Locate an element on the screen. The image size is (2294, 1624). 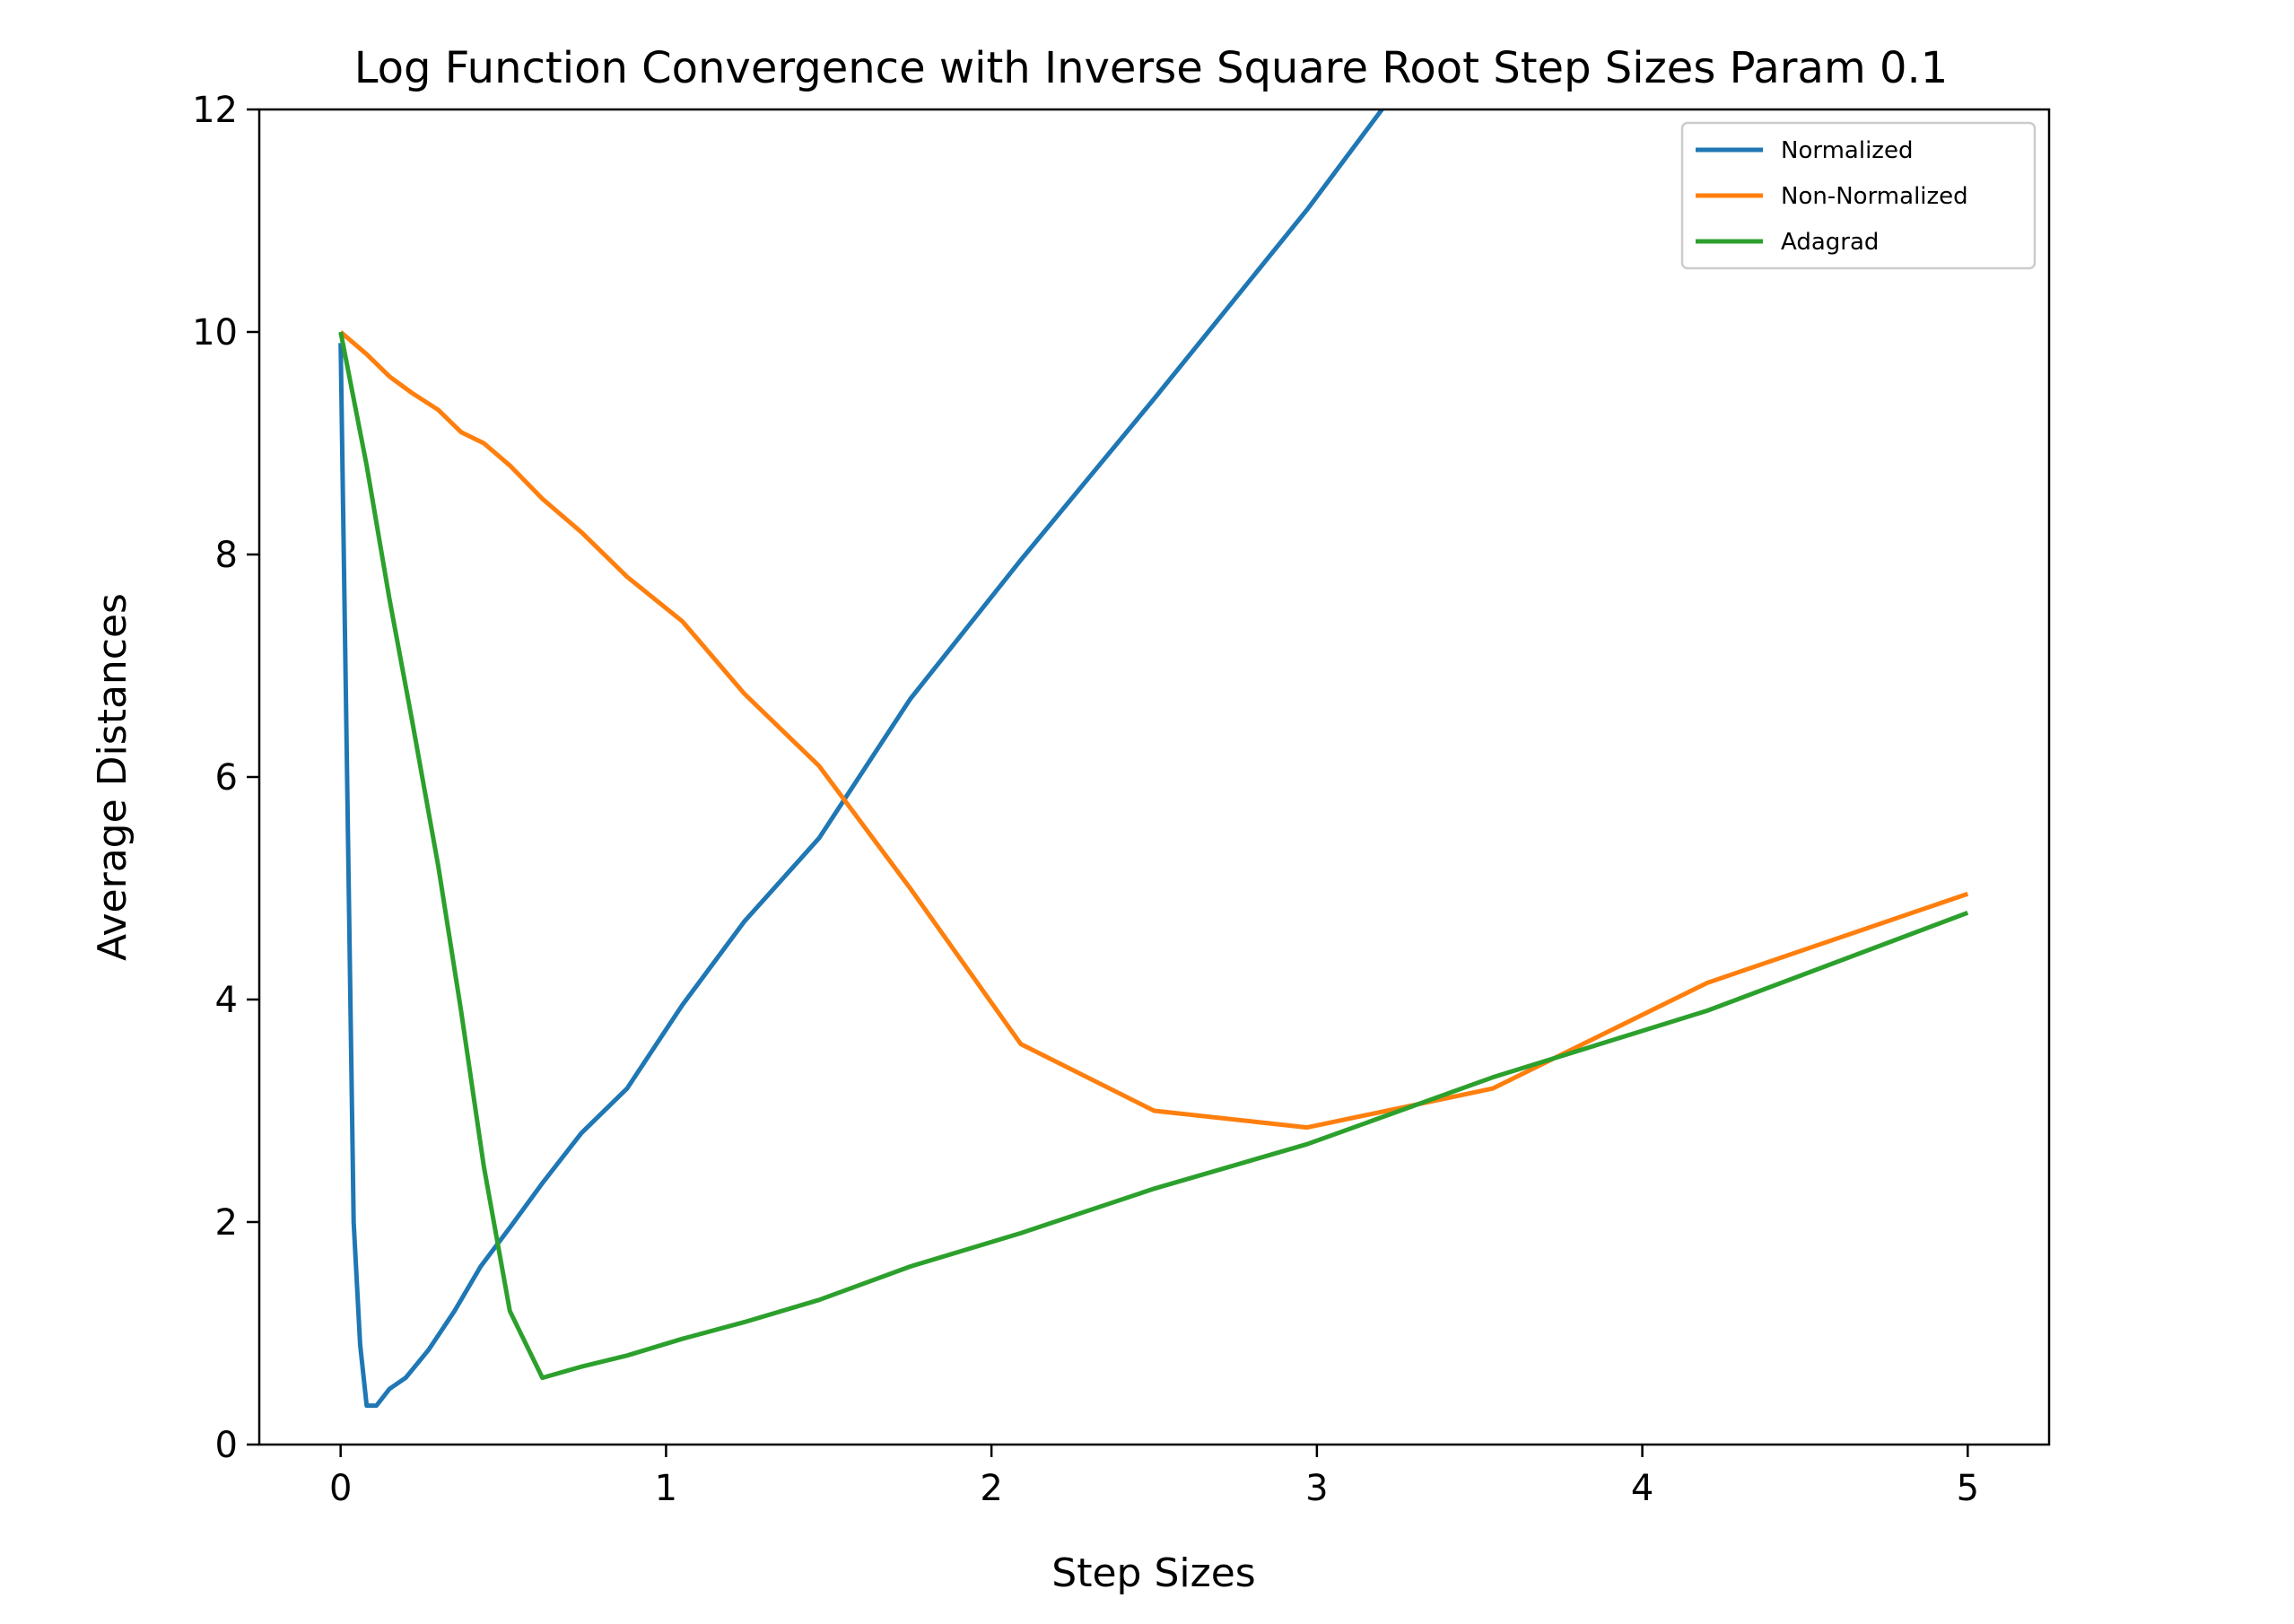
x-tick-label: 5 is located at coordinates (1968, 1488).